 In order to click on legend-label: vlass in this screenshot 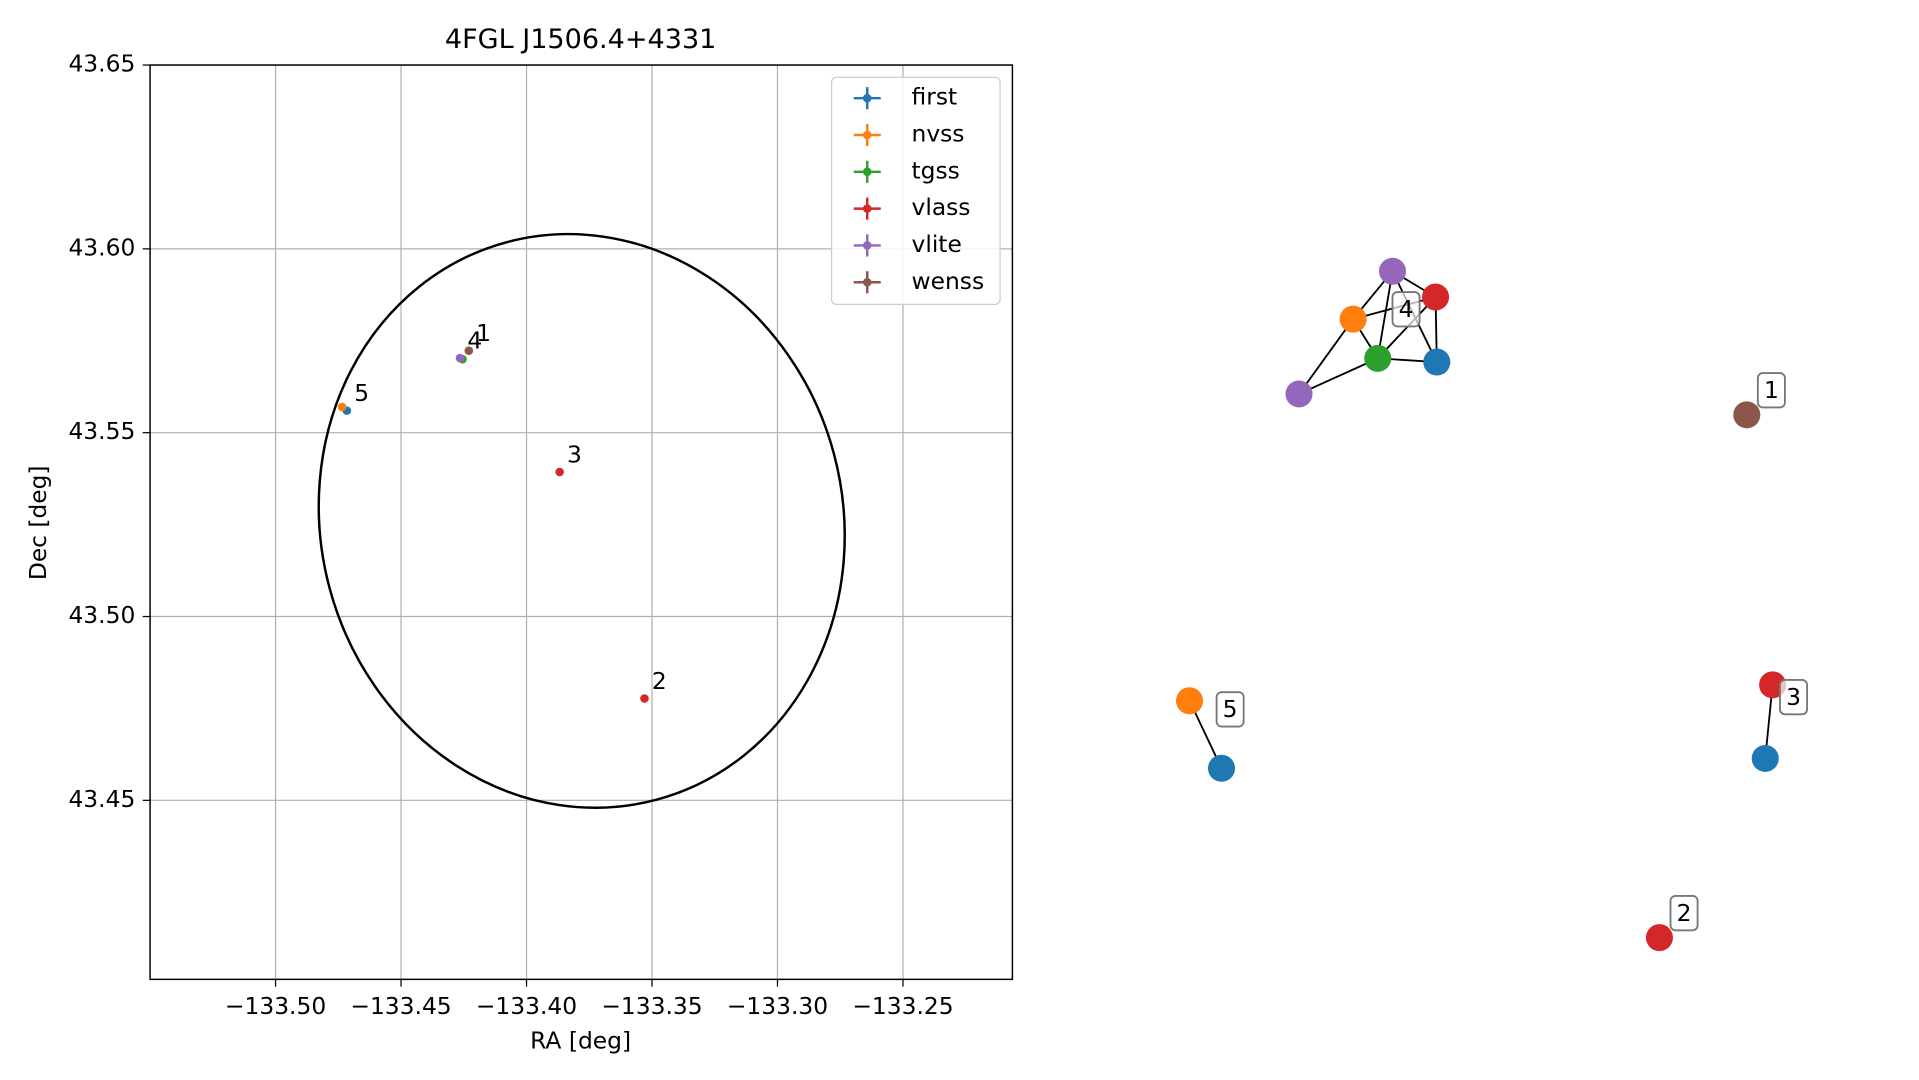, I will do `click(941, 207)`.